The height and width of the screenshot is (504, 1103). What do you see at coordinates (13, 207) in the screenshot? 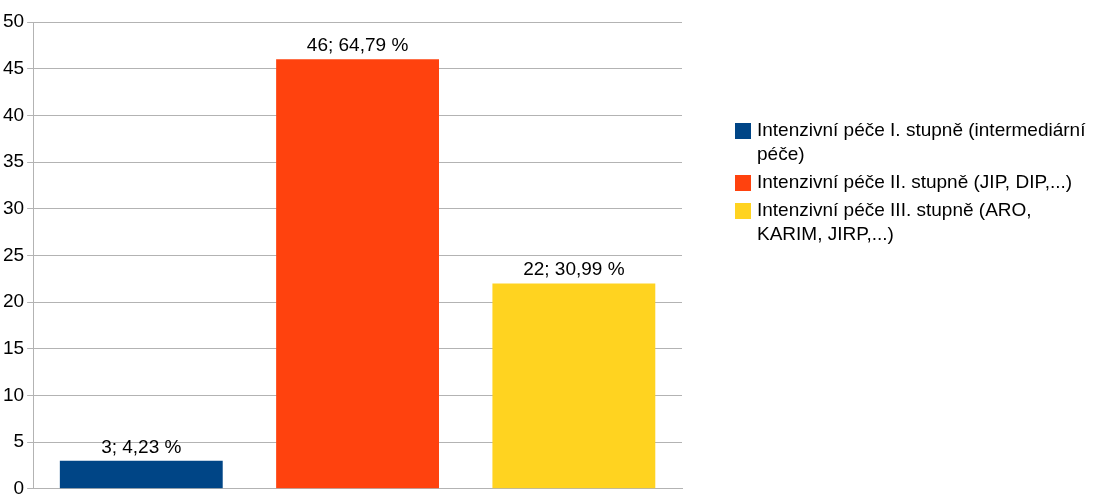
I see `y-tick-label: 30` at bounding box center [13, 207].